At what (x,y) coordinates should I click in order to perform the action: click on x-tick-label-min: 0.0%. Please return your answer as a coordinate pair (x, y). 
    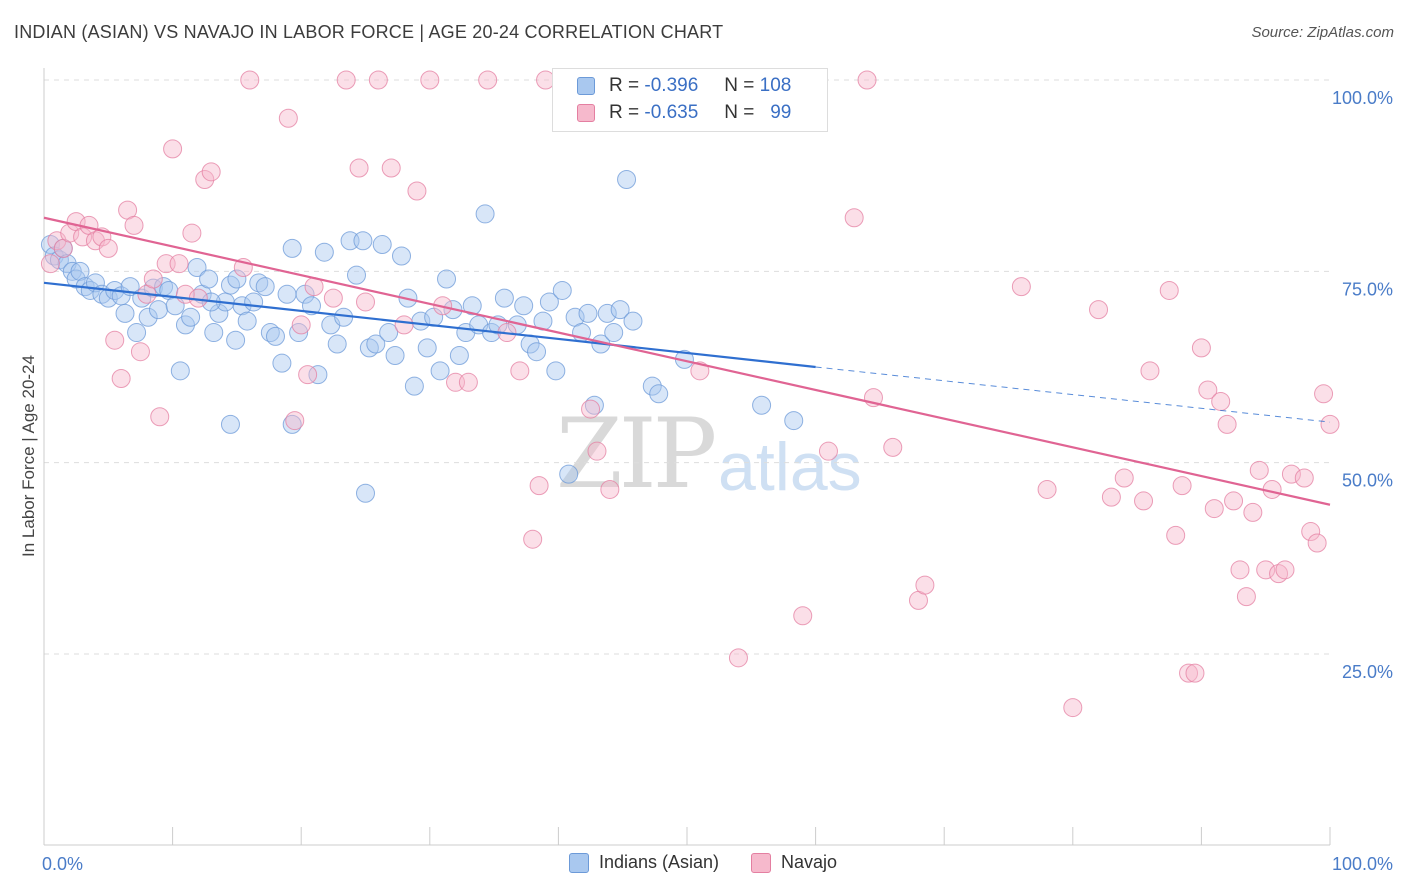
    Looking at the image, I should click on (62, 864).